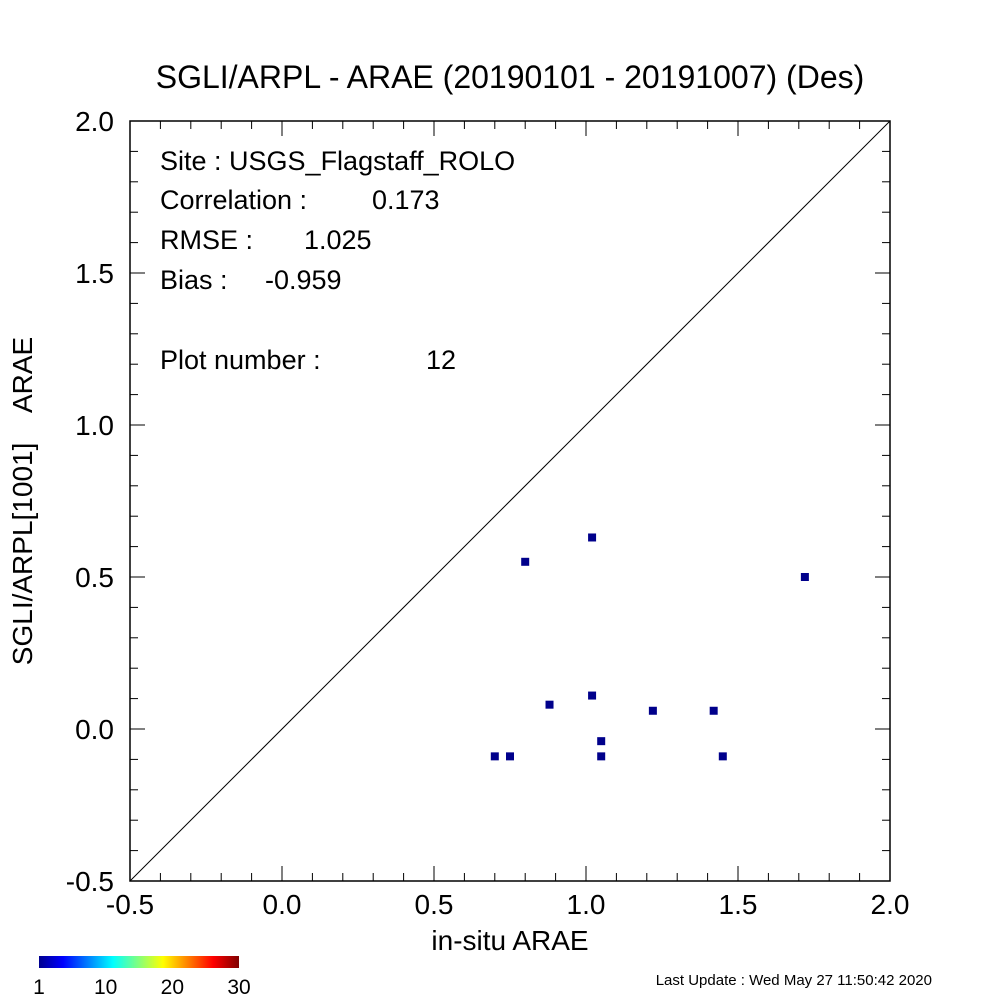 The height and width of the screenshot is (1000, 1000). I want to click on y-tick-label: 1.5, so click(94, 273).